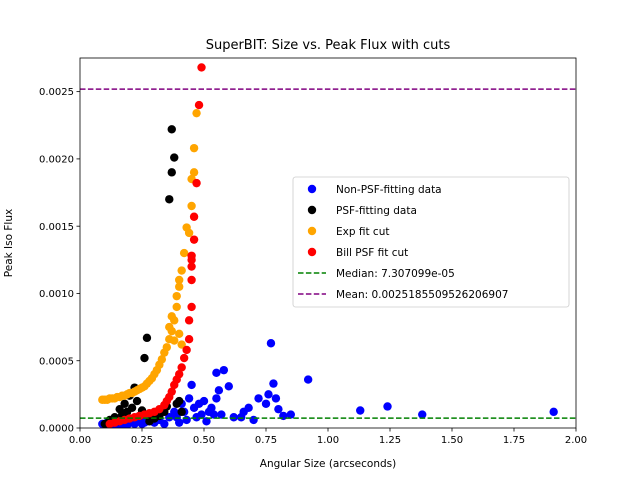 The width and height of the screenshot is (640, 480). I want to click on y-tick-label: 0.0010, so click(56, 294).